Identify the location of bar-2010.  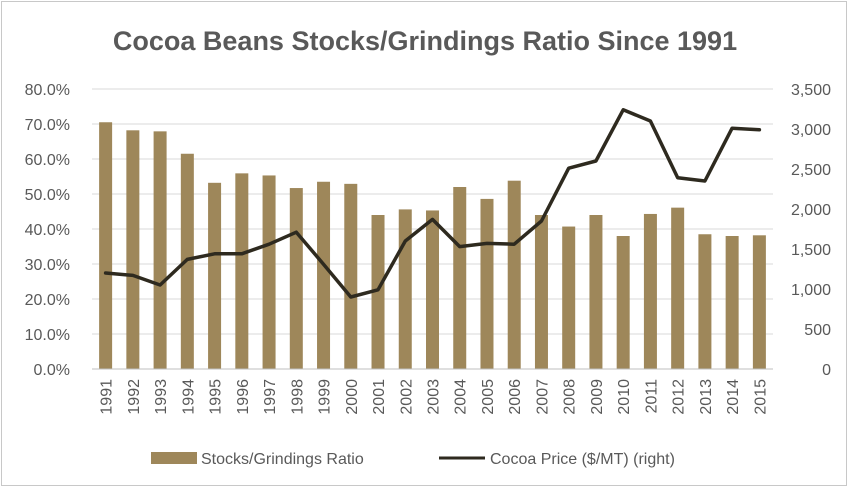
(623, 302).